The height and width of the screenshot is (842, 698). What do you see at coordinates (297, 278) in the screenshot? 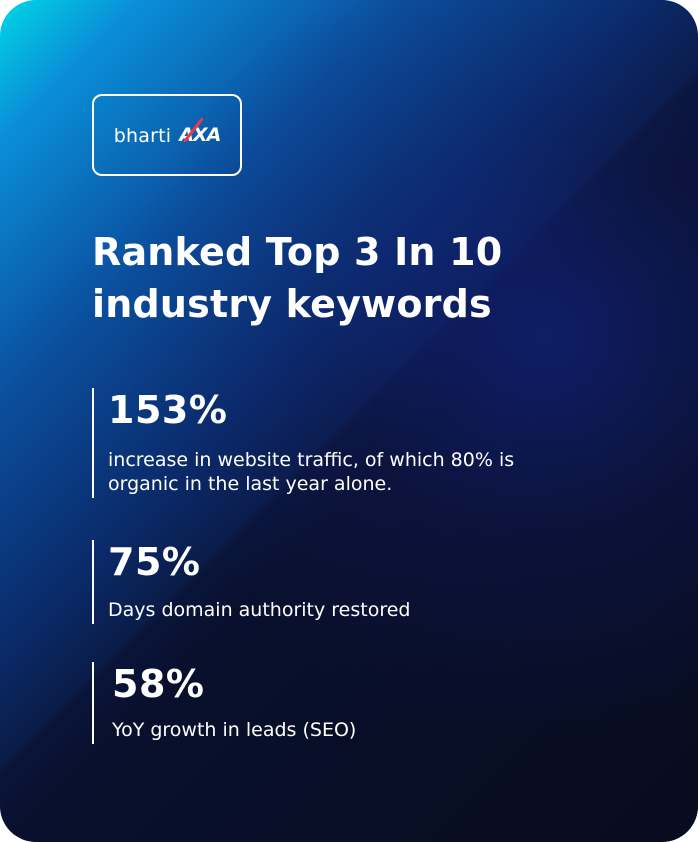
I see `headline: Ranked Top 3 In 10 industry keywords` at bounding box center [297, 278].